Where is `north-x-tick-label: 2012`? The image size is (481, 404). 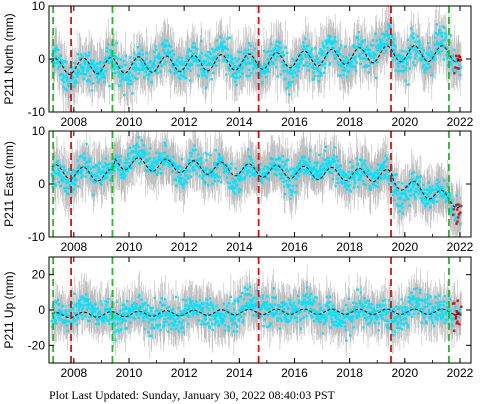 north-x-tick-label: 2012 is located at coordinates (184, 122).